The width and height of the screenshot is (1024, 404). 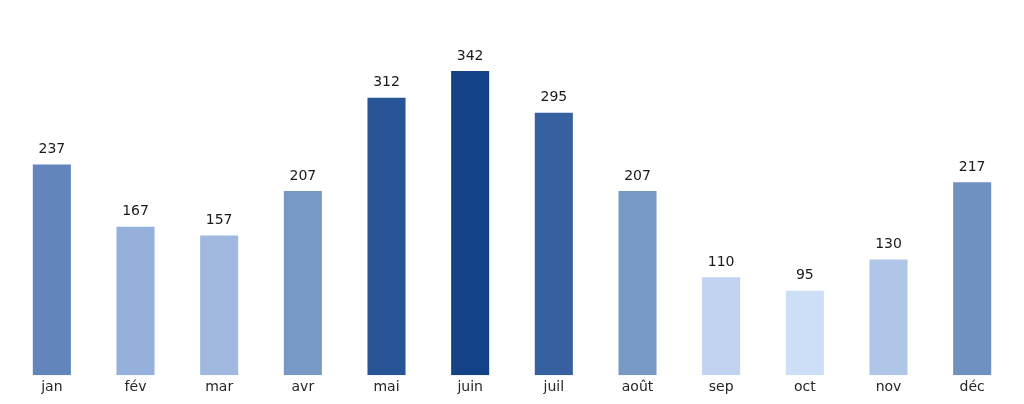 What do you see at coordinates (972, 386) in the screenshot?
I see `x-tick-label: déc` at bounding box center [972, 386].